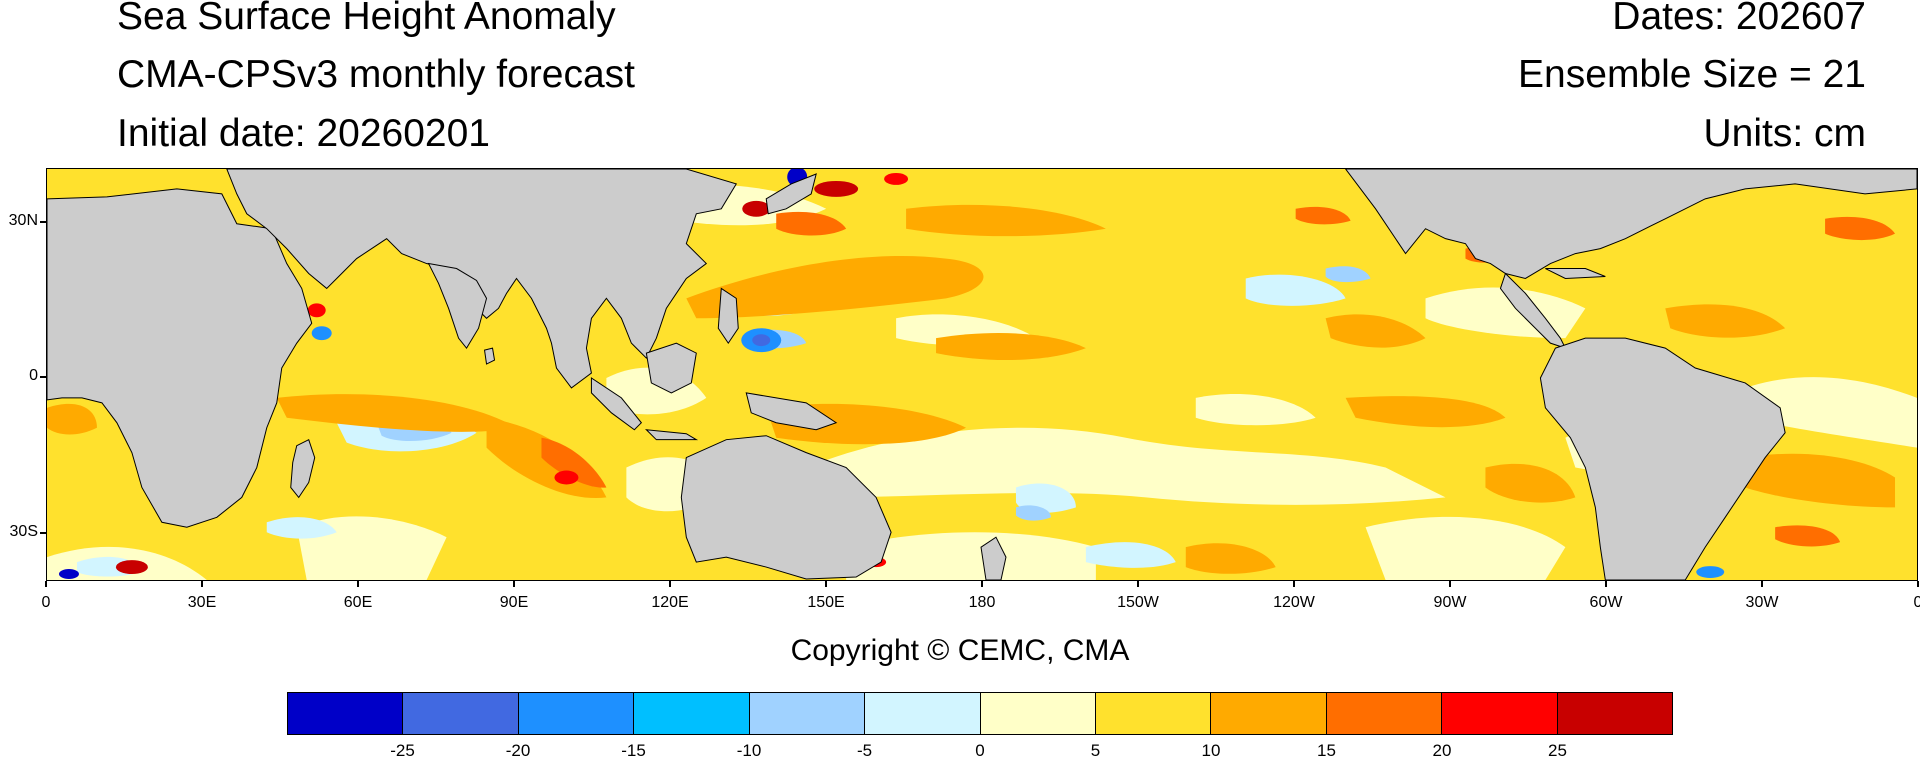 The image size is (1920, 762). Describe the element at coordinates (402, 750) in the screenshot. I see `colorbar-label-0: -25` at that location.